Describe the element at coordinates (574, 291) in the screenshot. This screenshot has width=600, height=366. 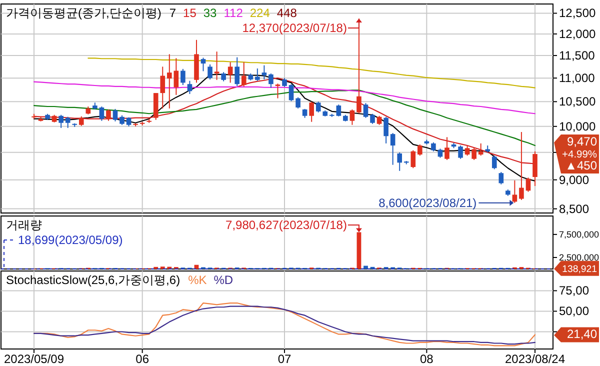
I see `y-tick-label: 75,00` at that location.